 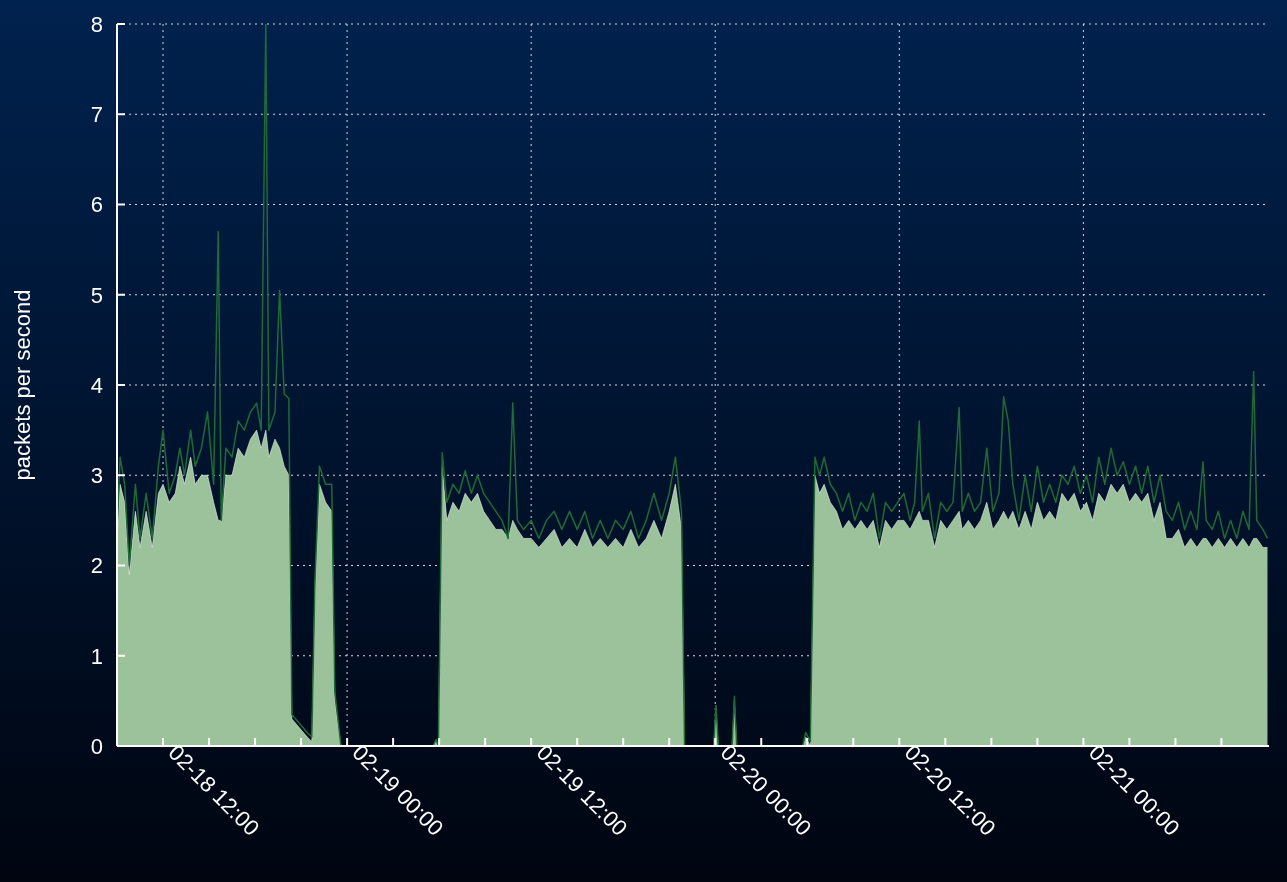 What do you see at coordinates (22, 385) in the screenshot?
I see `y-axis-title: packets per second` at bounding box center [22, 385].